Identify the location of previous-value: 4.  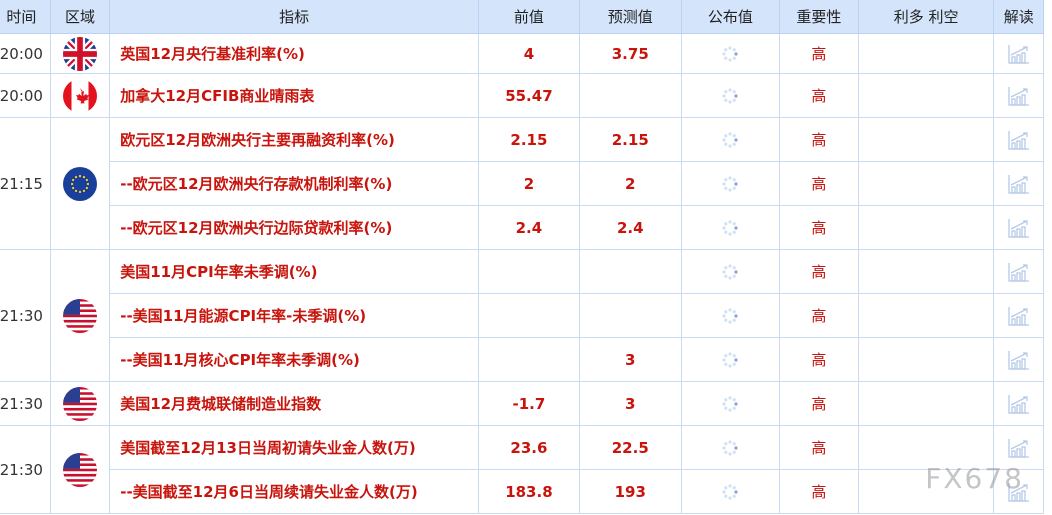
(528, 53).